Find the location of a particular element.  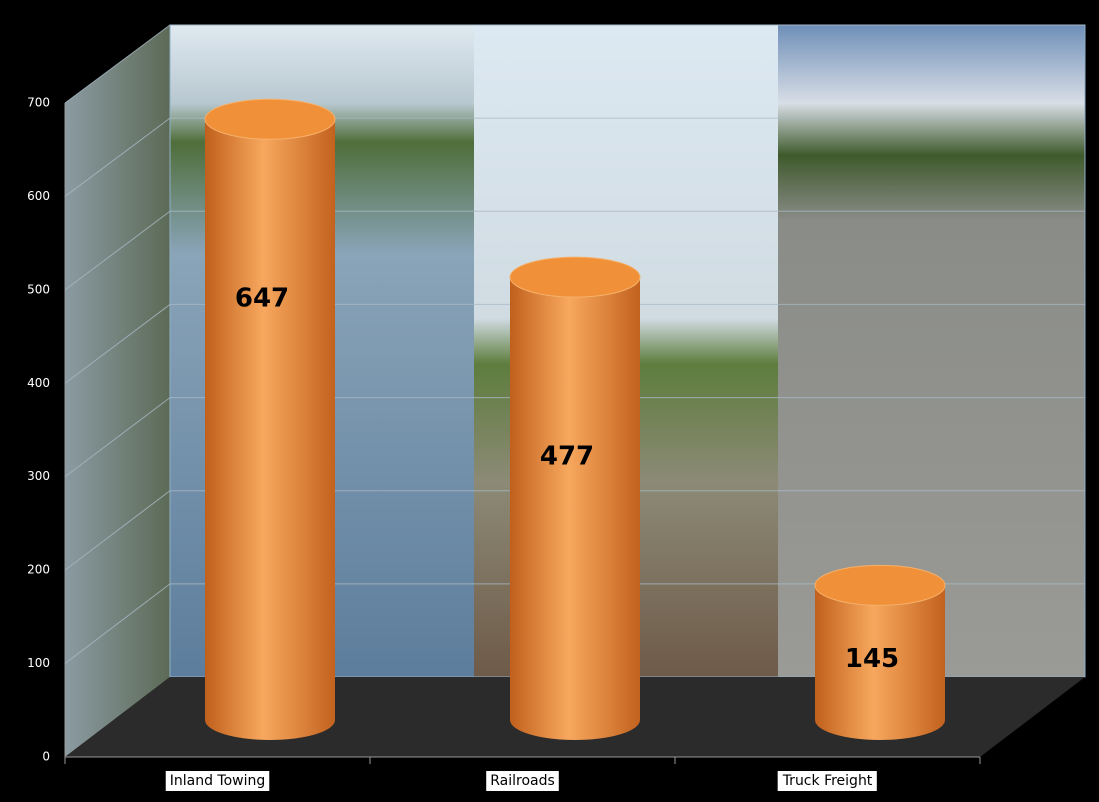

x-tick-label: Inland Towing is located at coordinates (218, 781).